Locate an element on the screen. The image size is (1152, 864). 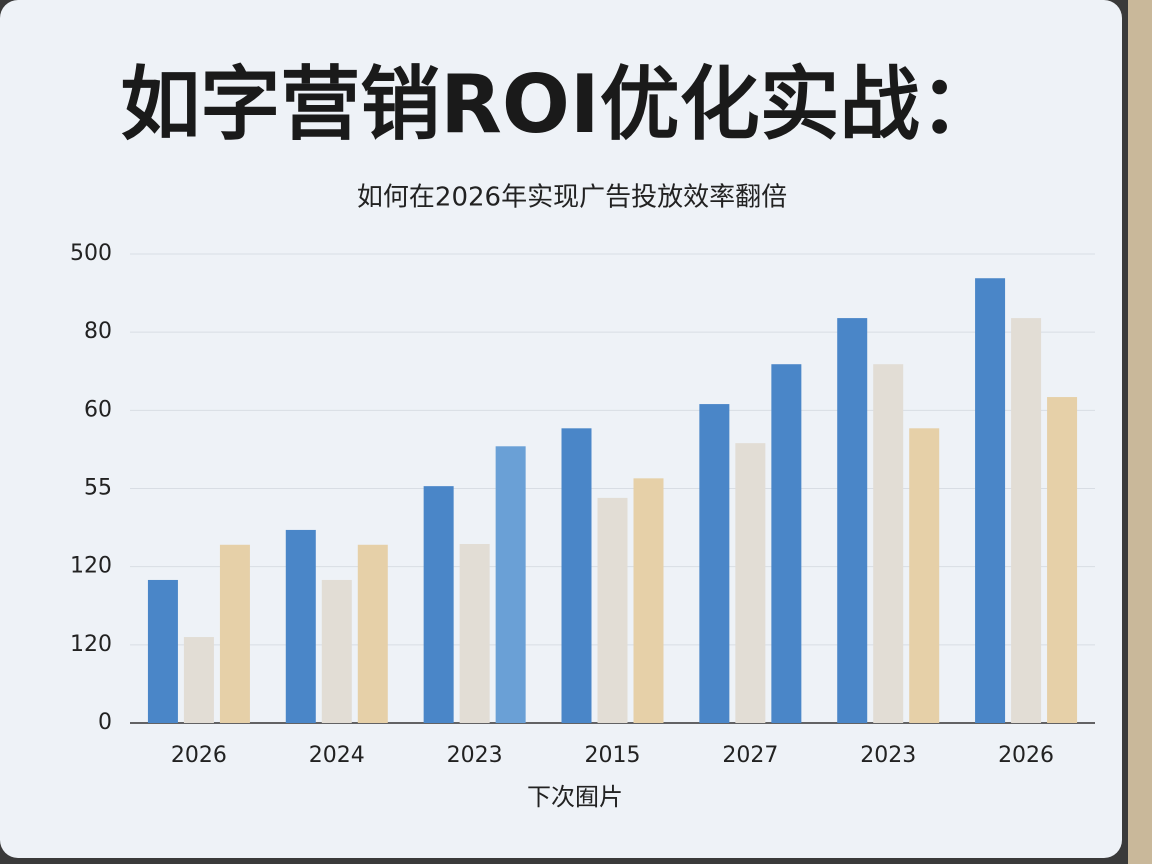
y-tick-label: 80 is located at coordinates (98, 331).